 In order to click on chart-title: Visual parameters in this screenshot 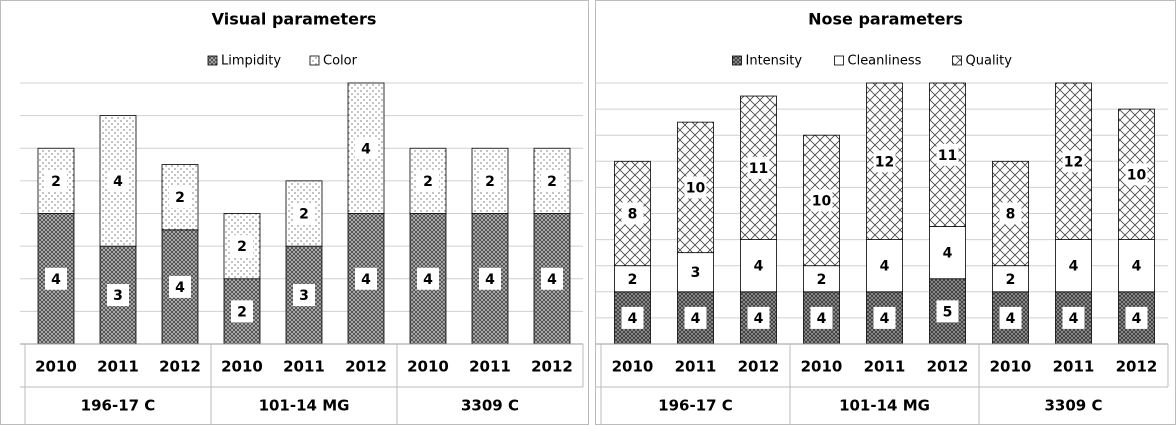, I will do `click(294, 19)`.